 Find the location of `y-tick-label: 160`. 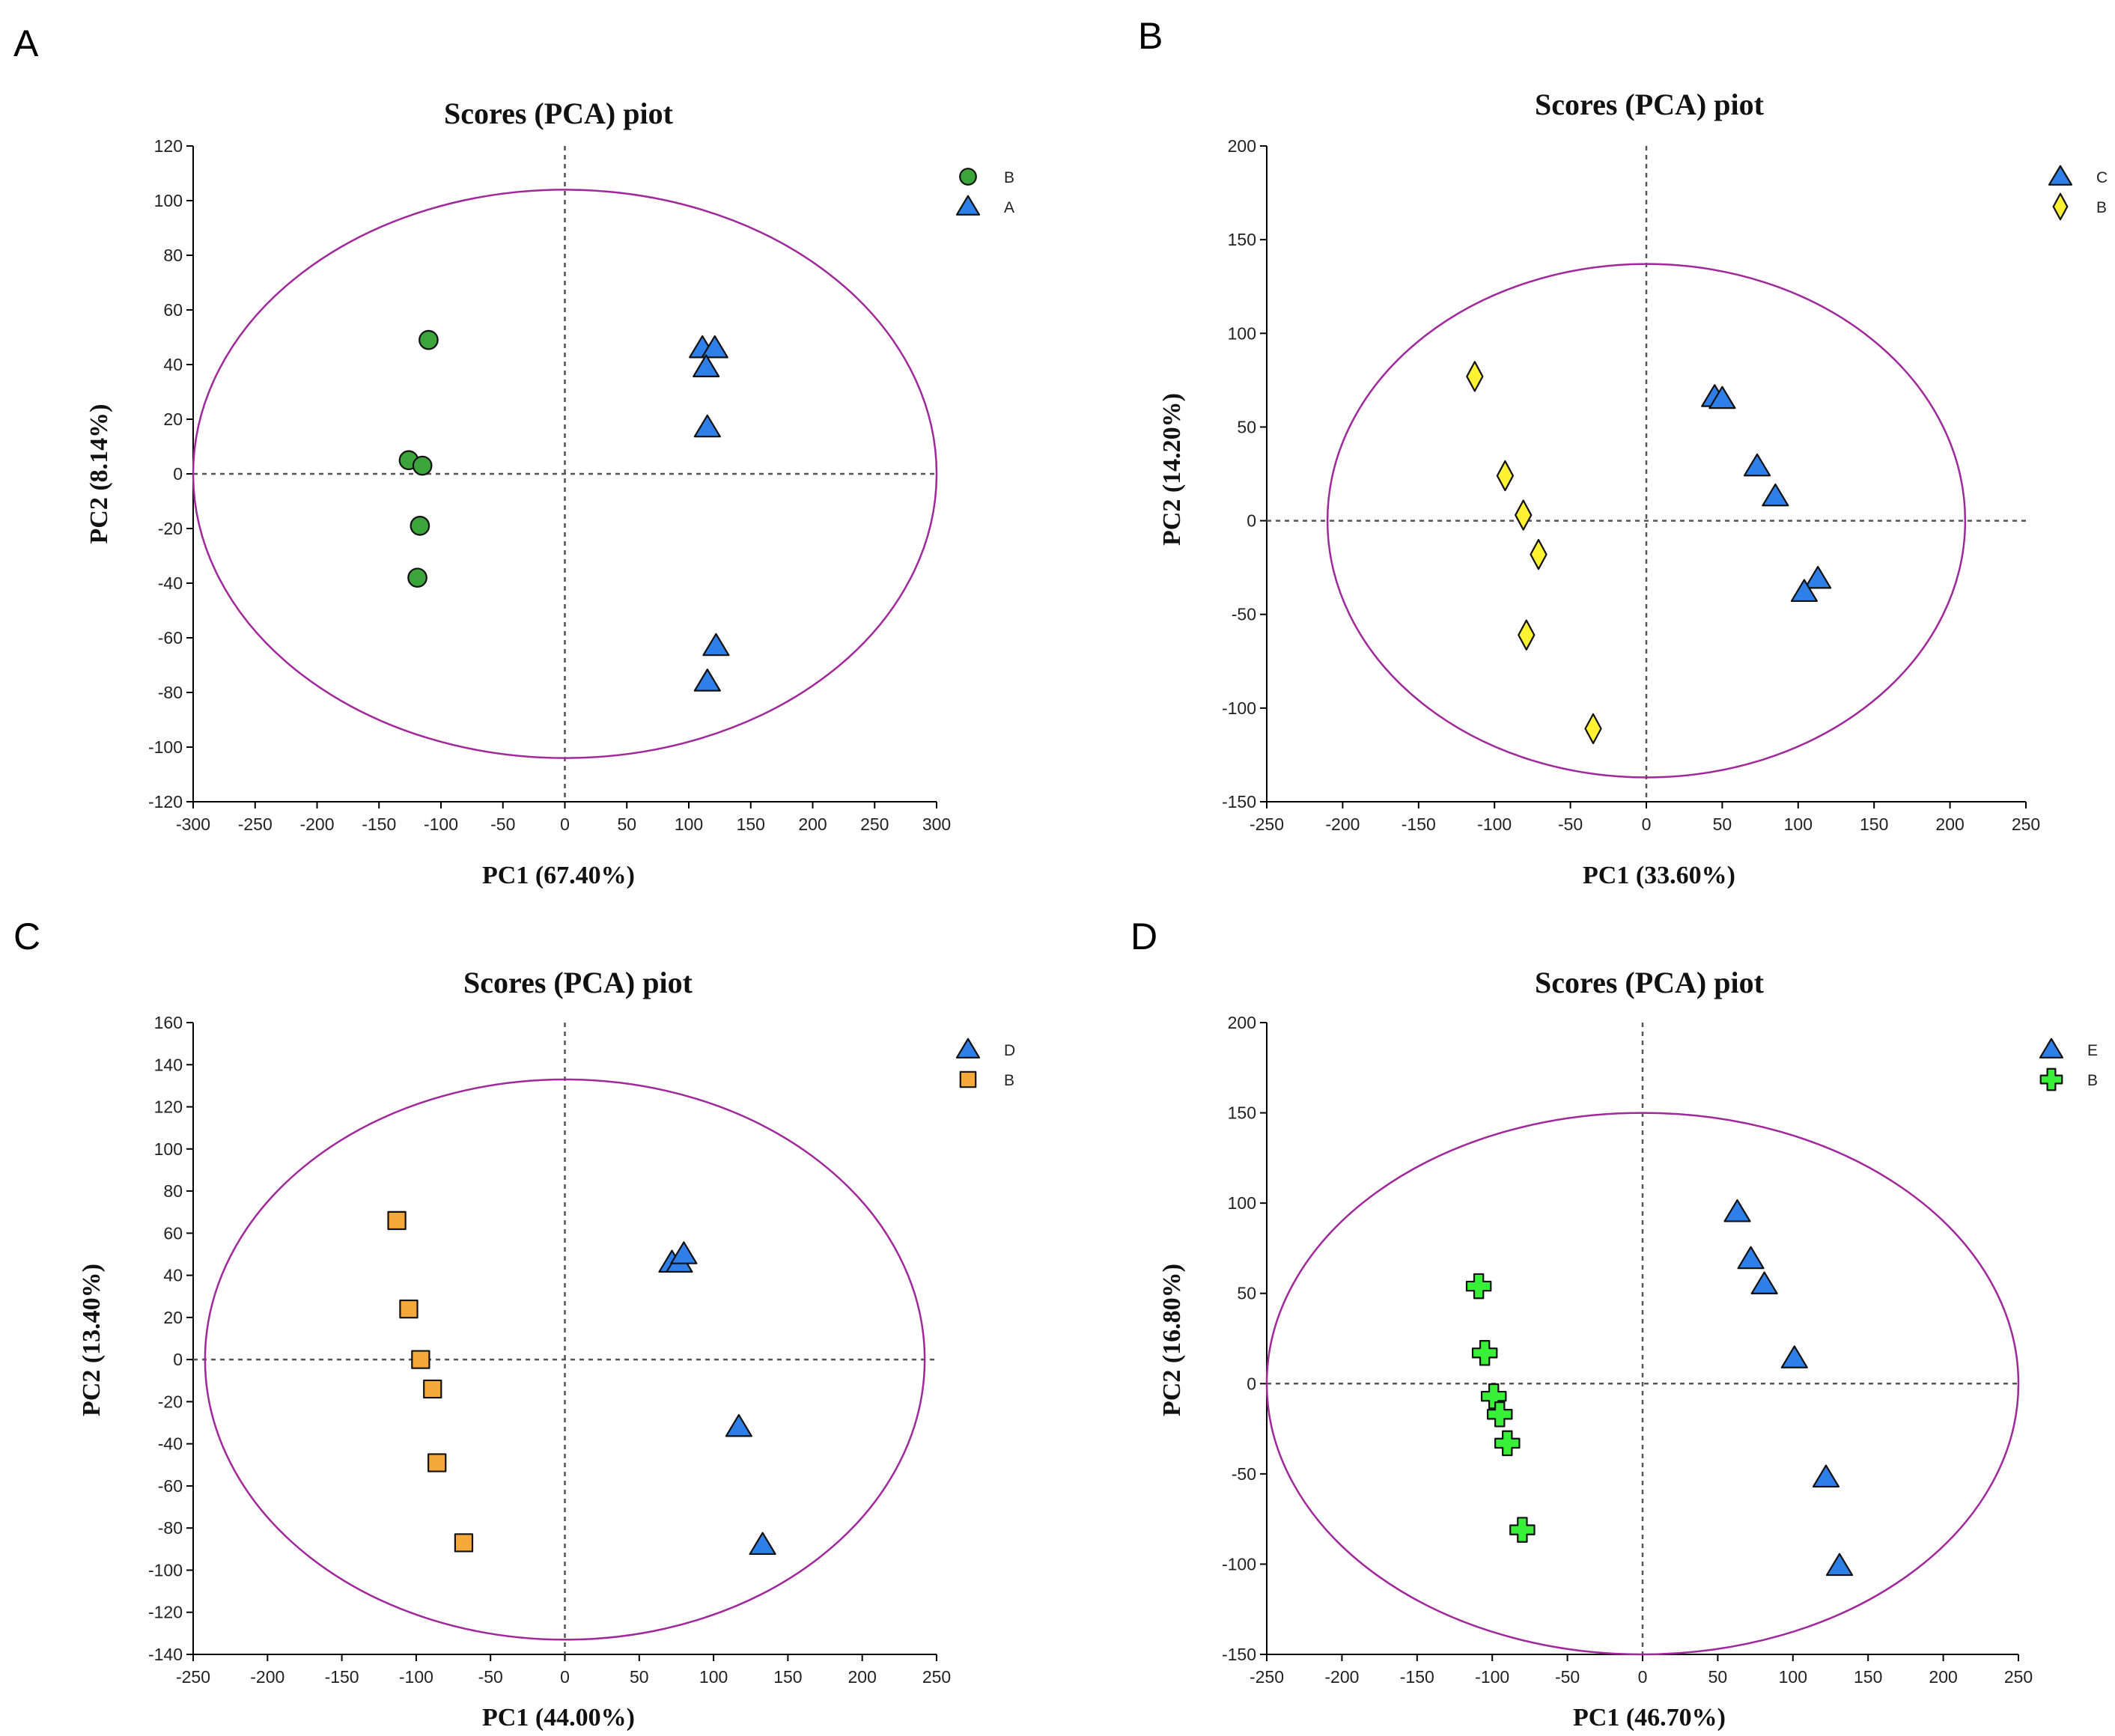

y-tick-label: 160 is located at coordinates (168, 1023).